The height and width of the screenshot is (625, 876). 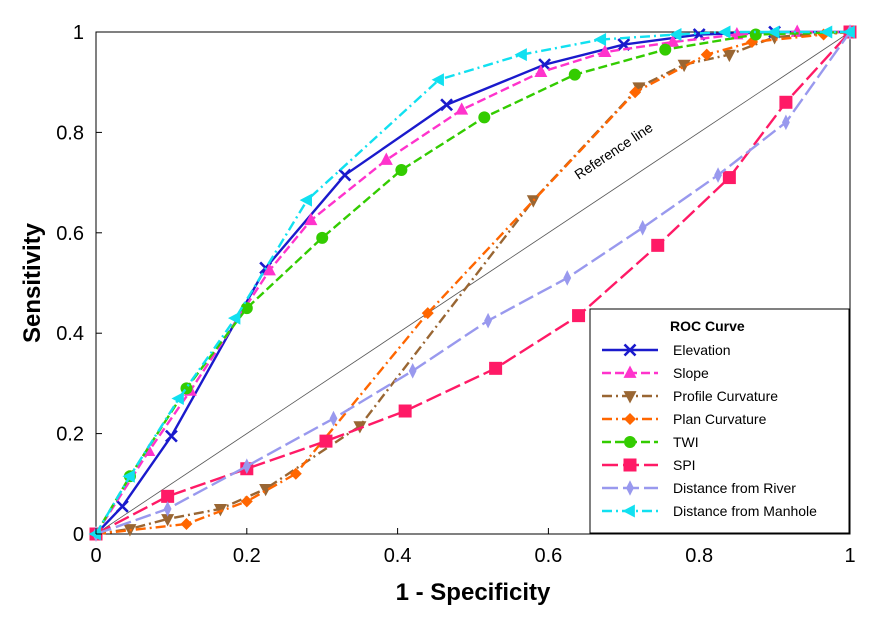 What do you see at coordinates (70, 435) in the screenshot?
I see `y-tick-label: 0.2` at bounding box center [70, 435].